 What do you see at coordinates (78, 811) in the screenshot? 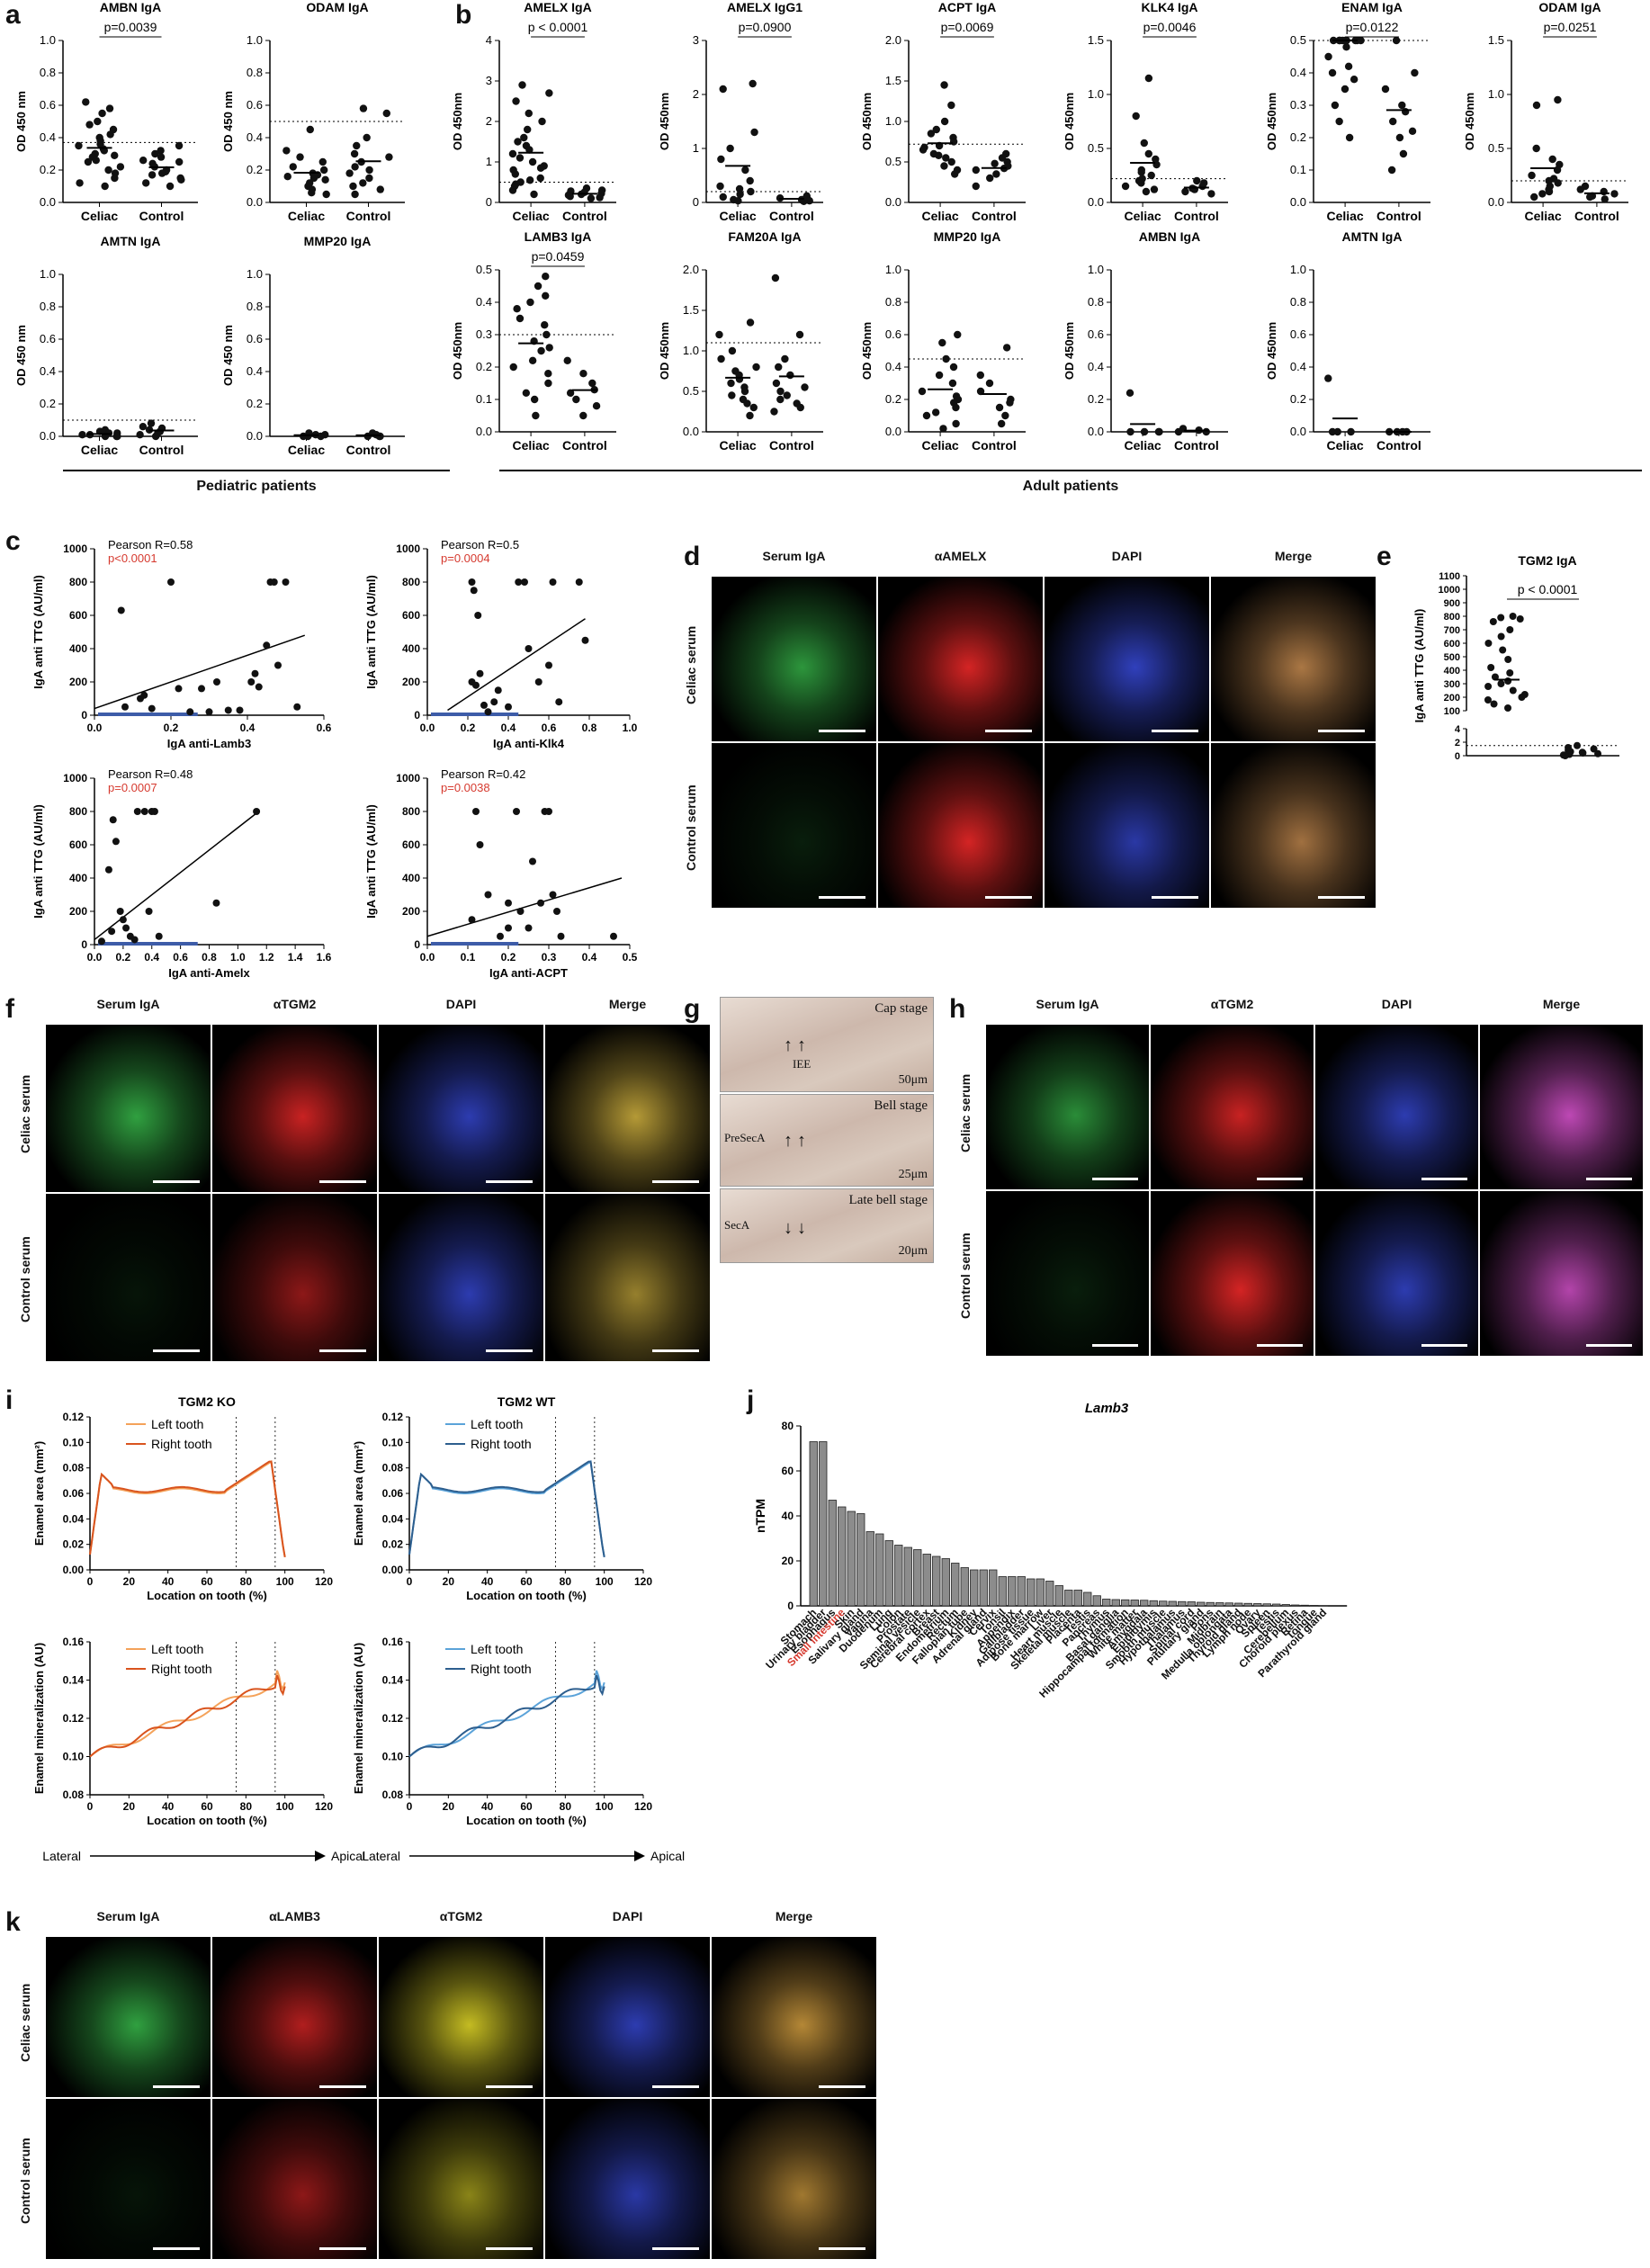
I see `y-tick-label: 800` at bounding box center [78, 811].